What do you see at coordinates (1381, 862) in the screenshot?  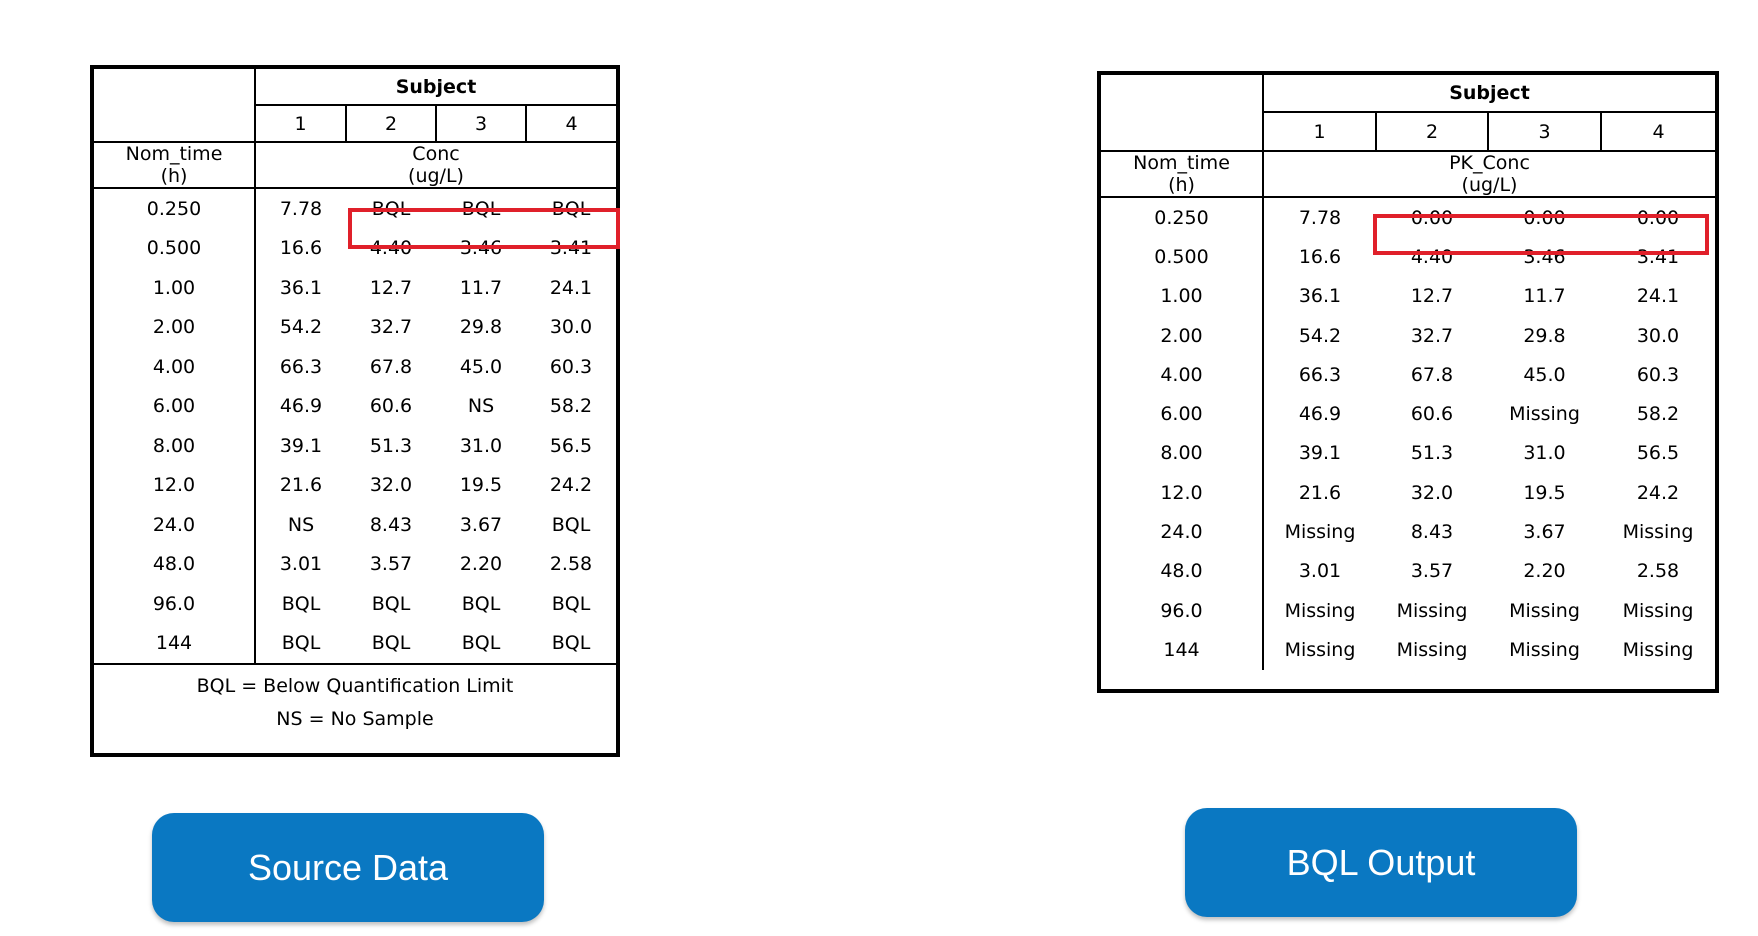 I see `bql-output-button: BQL Output` at bounding box center [1381, 862].